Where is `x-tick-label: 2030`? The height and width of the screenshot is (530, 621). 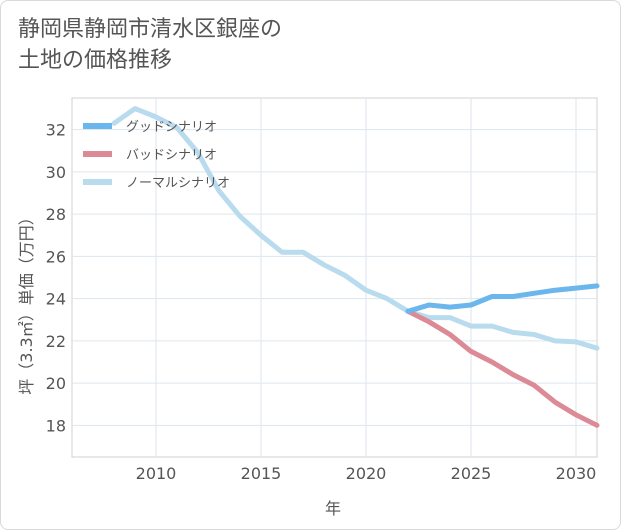
x-tick-label: 2030 is located at coordinates (576, 473).